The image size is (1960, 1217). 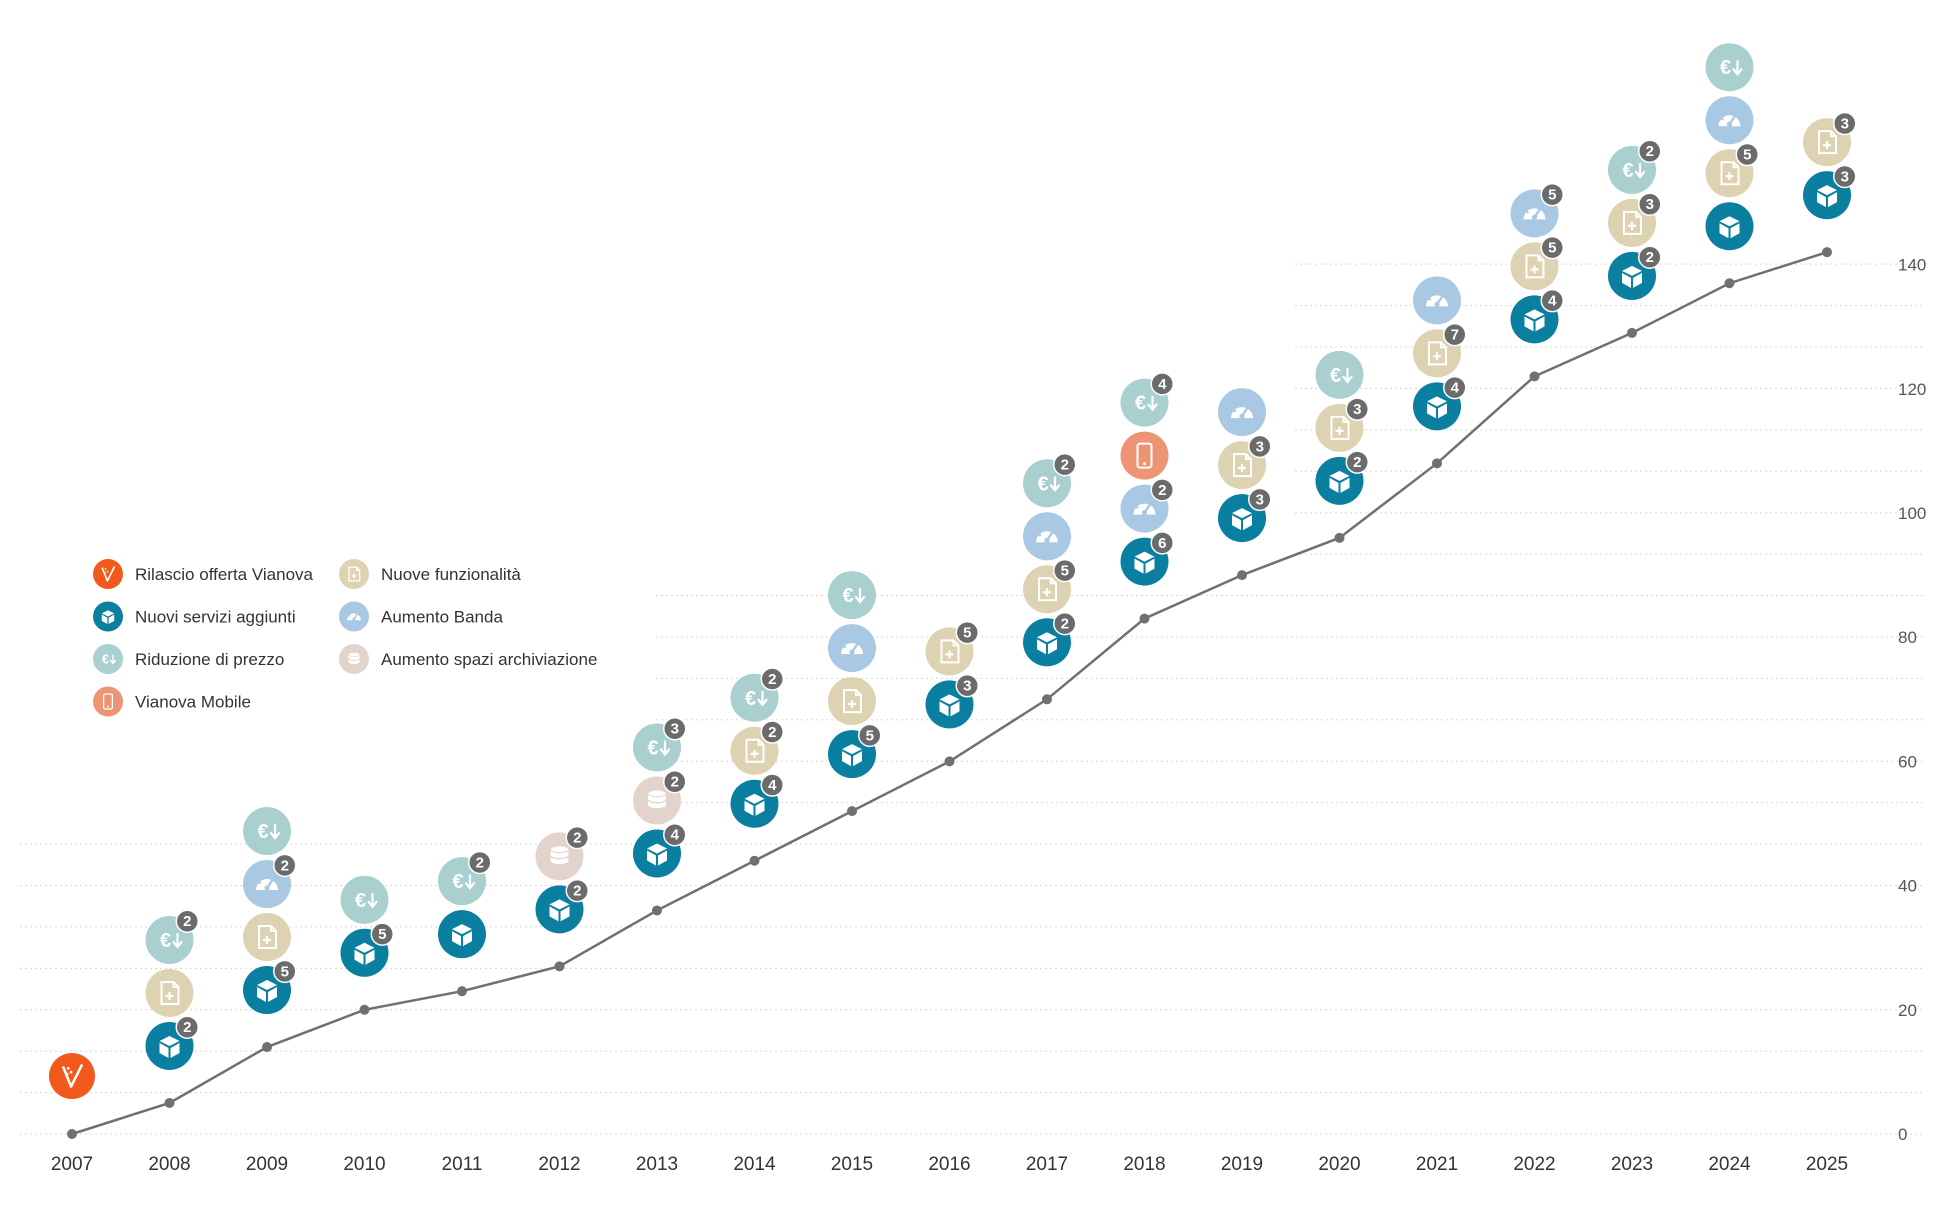 I want to click on database-icon, so click(x=657, y=799).